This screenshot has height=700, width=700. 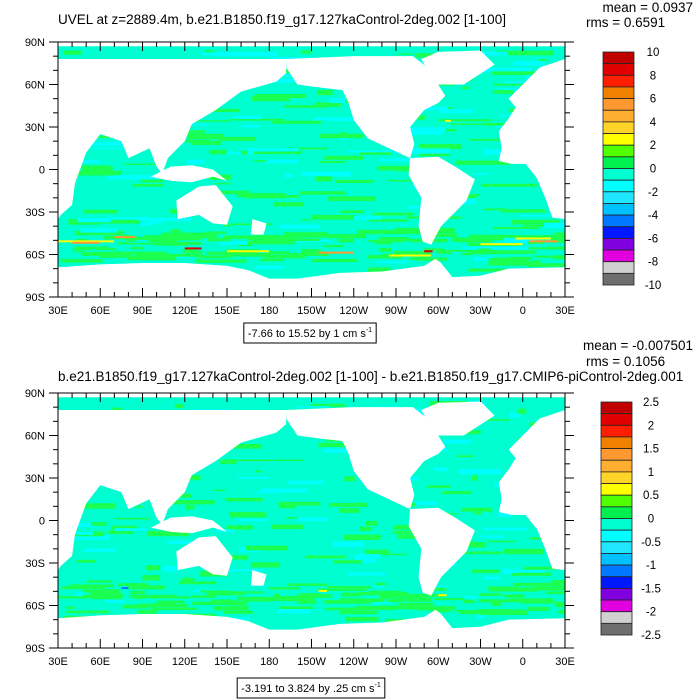 I want to click on x-tick-label: 60W, so click(x=438, y=311).